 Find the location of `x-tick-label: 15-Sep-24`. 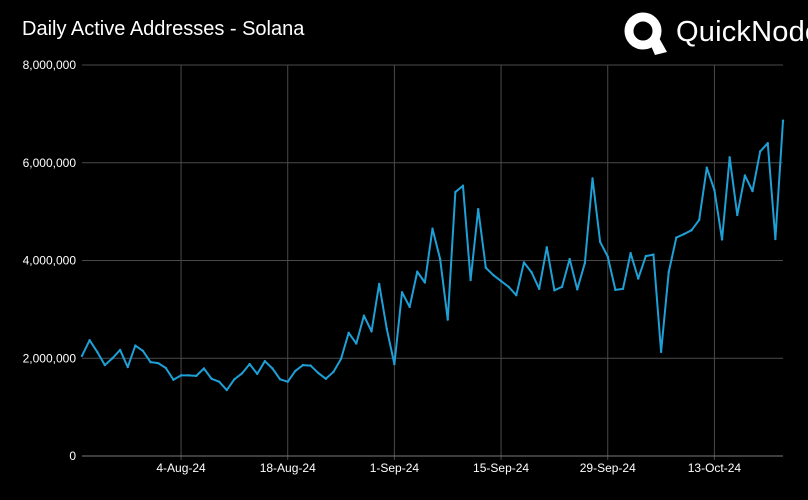

x-tick-label: 15-Sep-24 is located at coordinates (501, 468).